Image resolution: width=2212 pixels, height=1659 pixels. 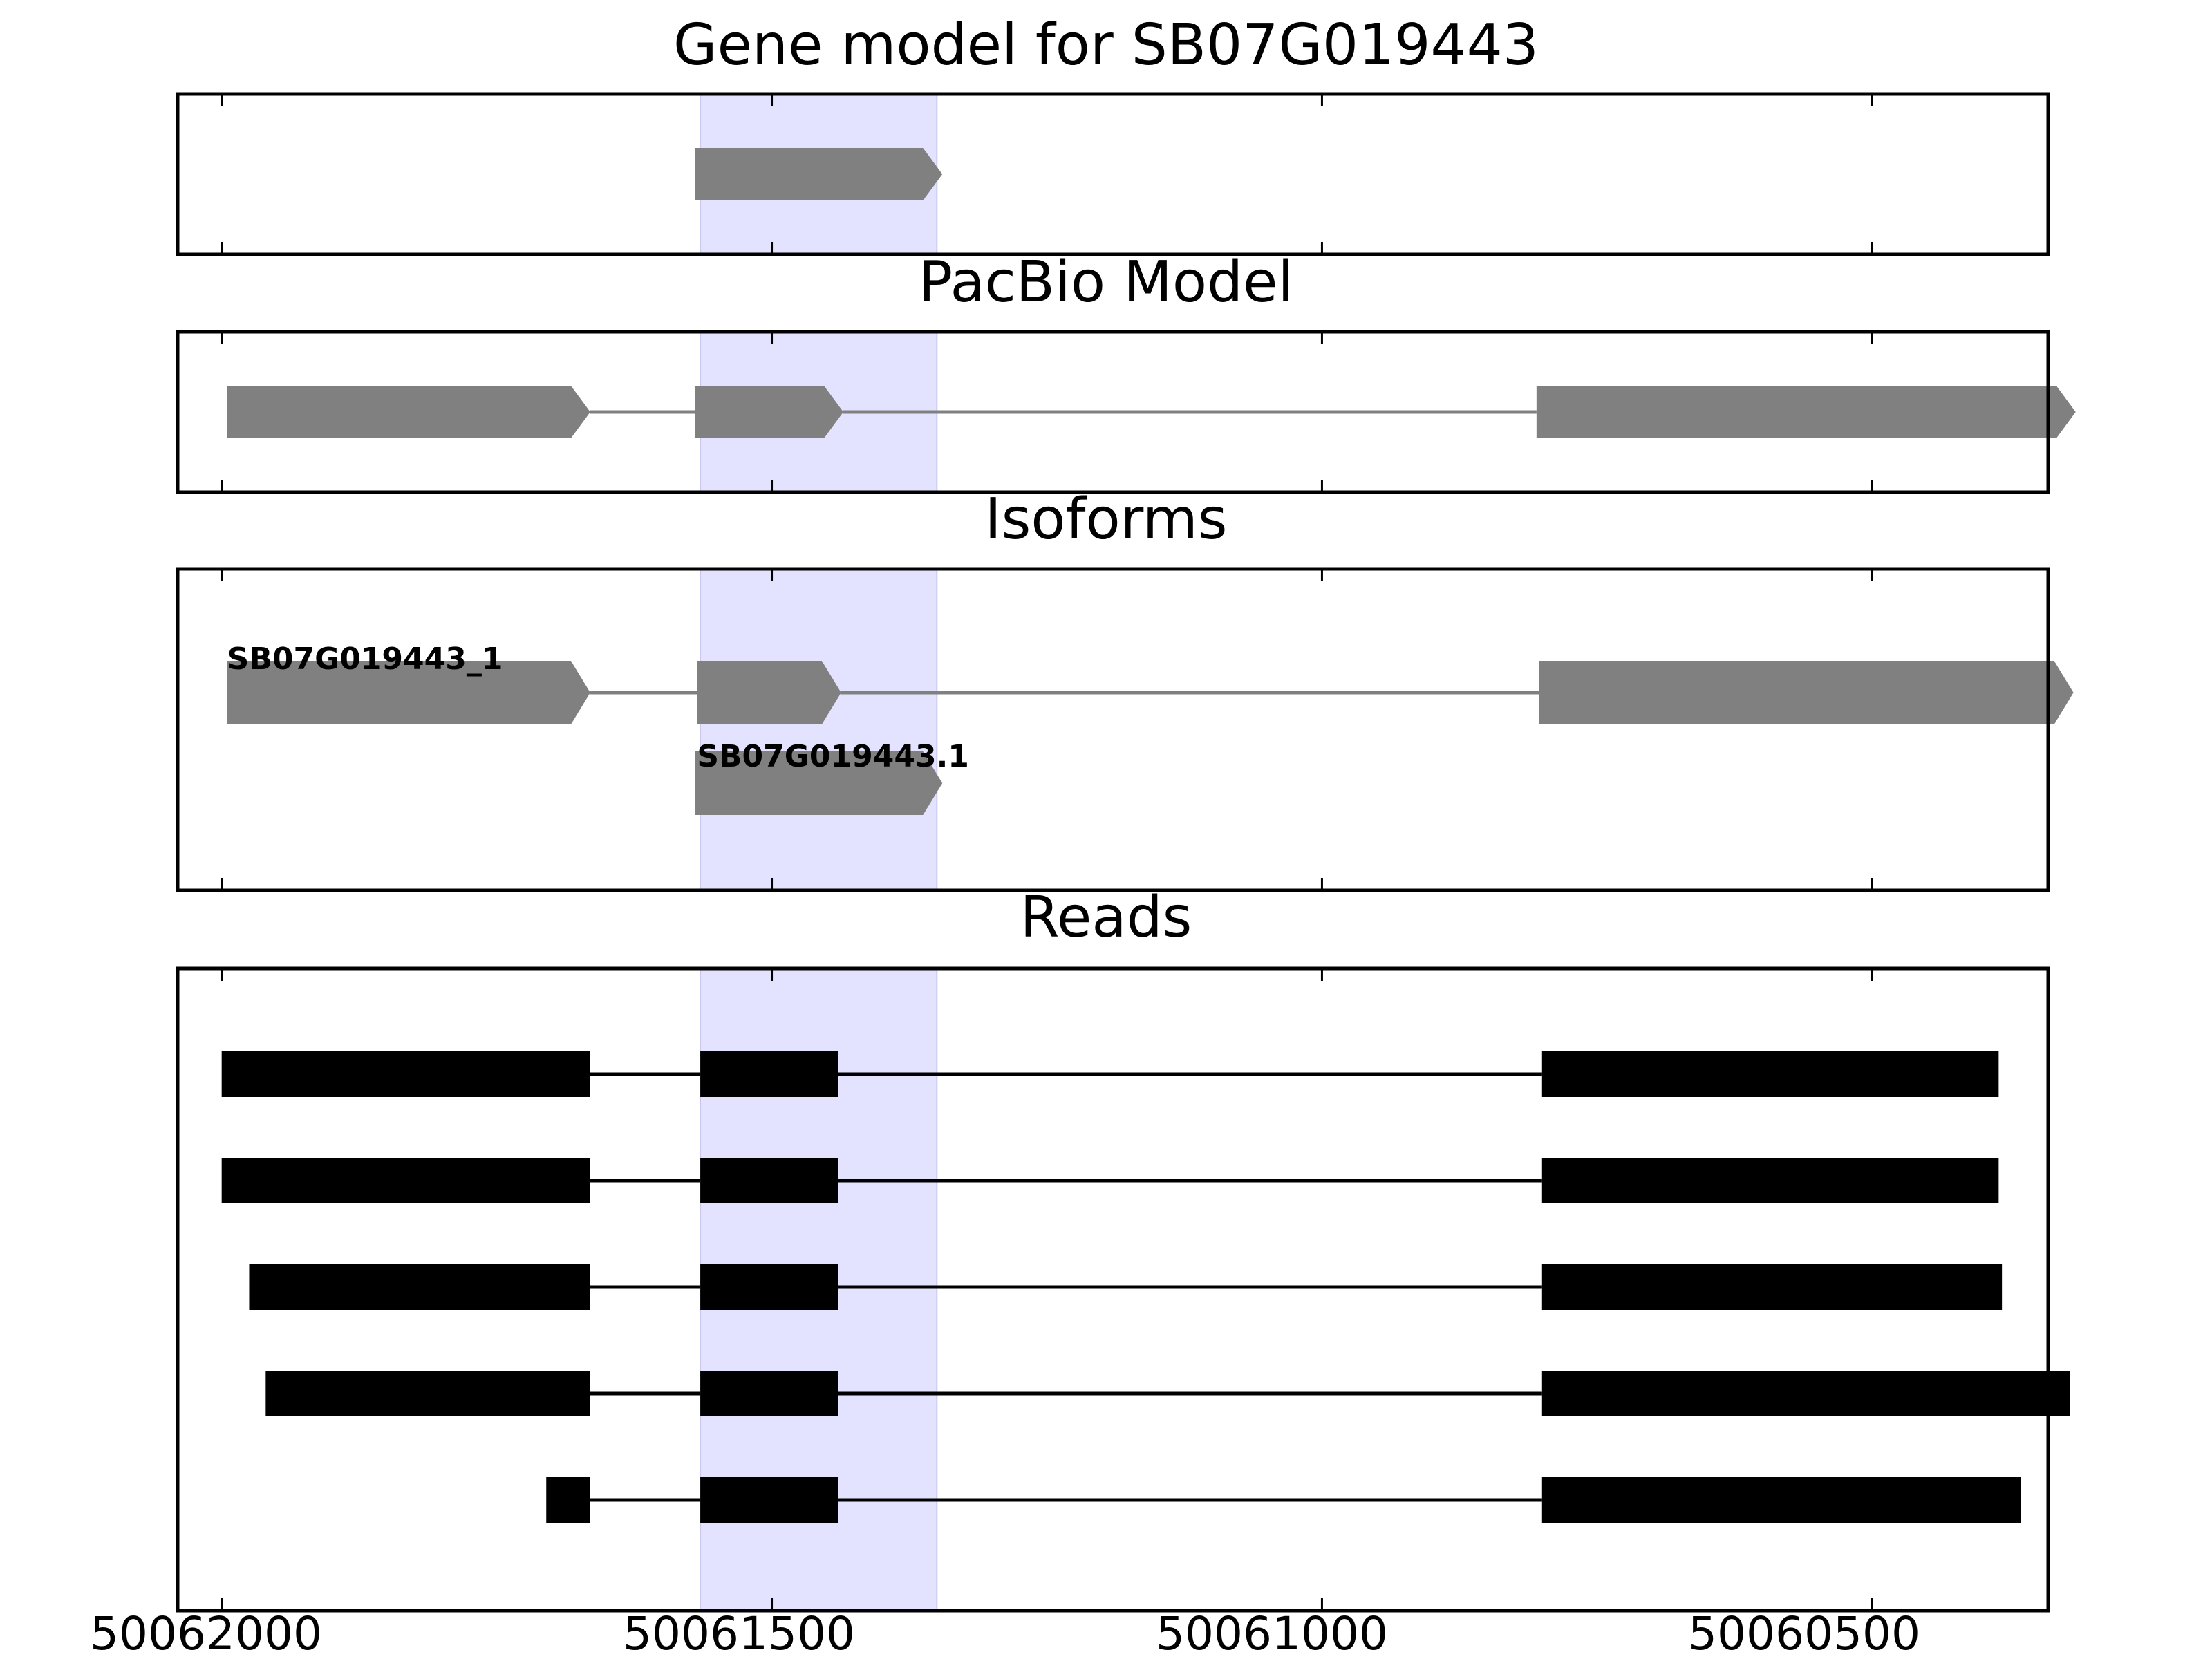 I want to click on isoform-label: SB07G019443.1, so click(x=833, y=756).